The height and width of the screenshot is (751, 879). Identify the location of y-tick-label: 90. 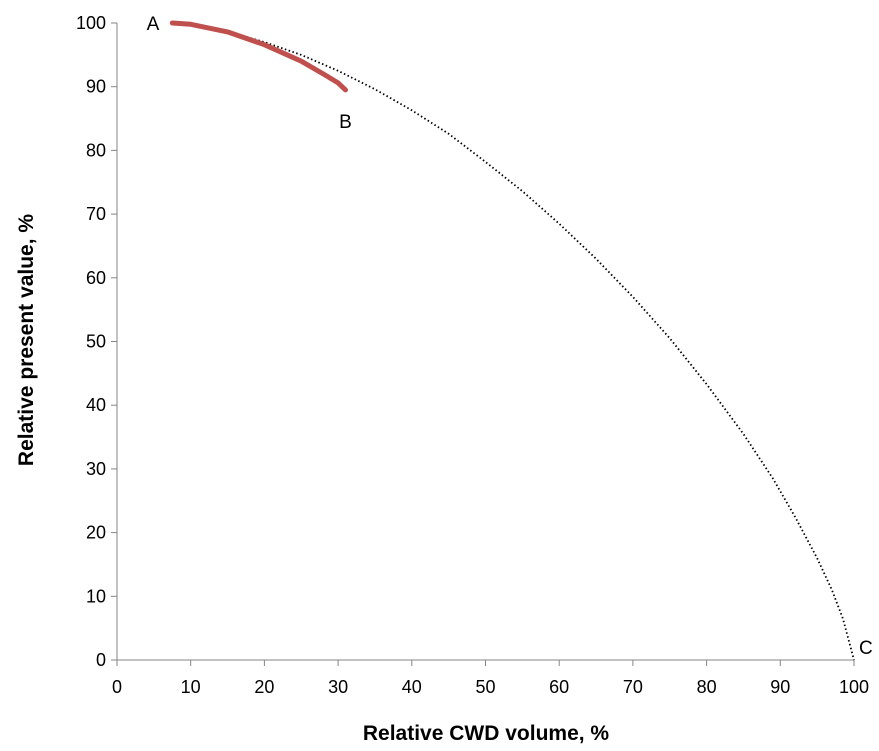
(96, 87).